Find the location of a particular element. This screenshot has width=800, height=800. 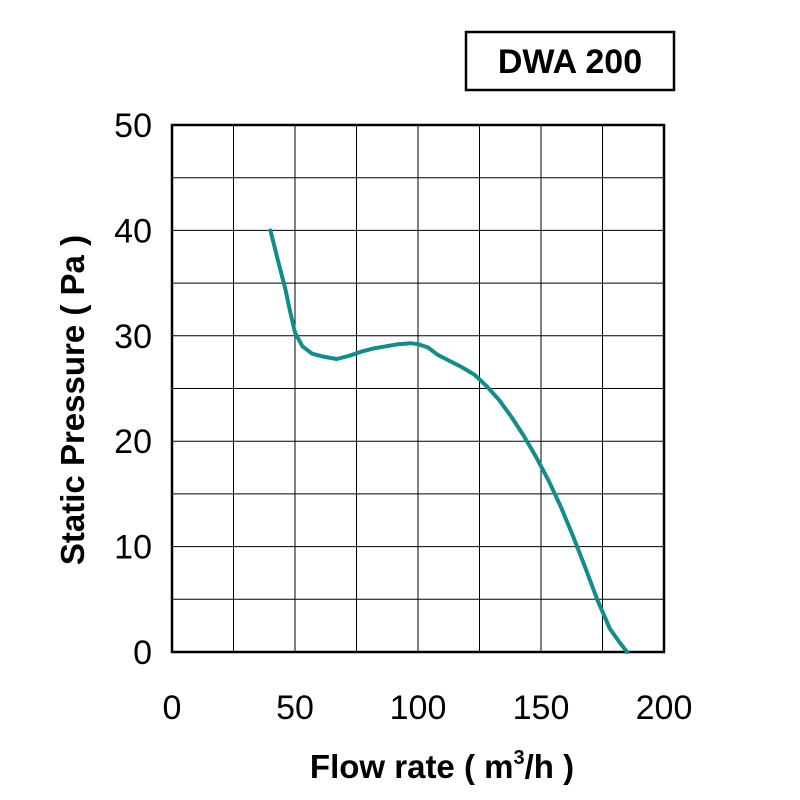

x-axis-title: Flow rate ( m3/h ) is located at coordinates (442, 766).